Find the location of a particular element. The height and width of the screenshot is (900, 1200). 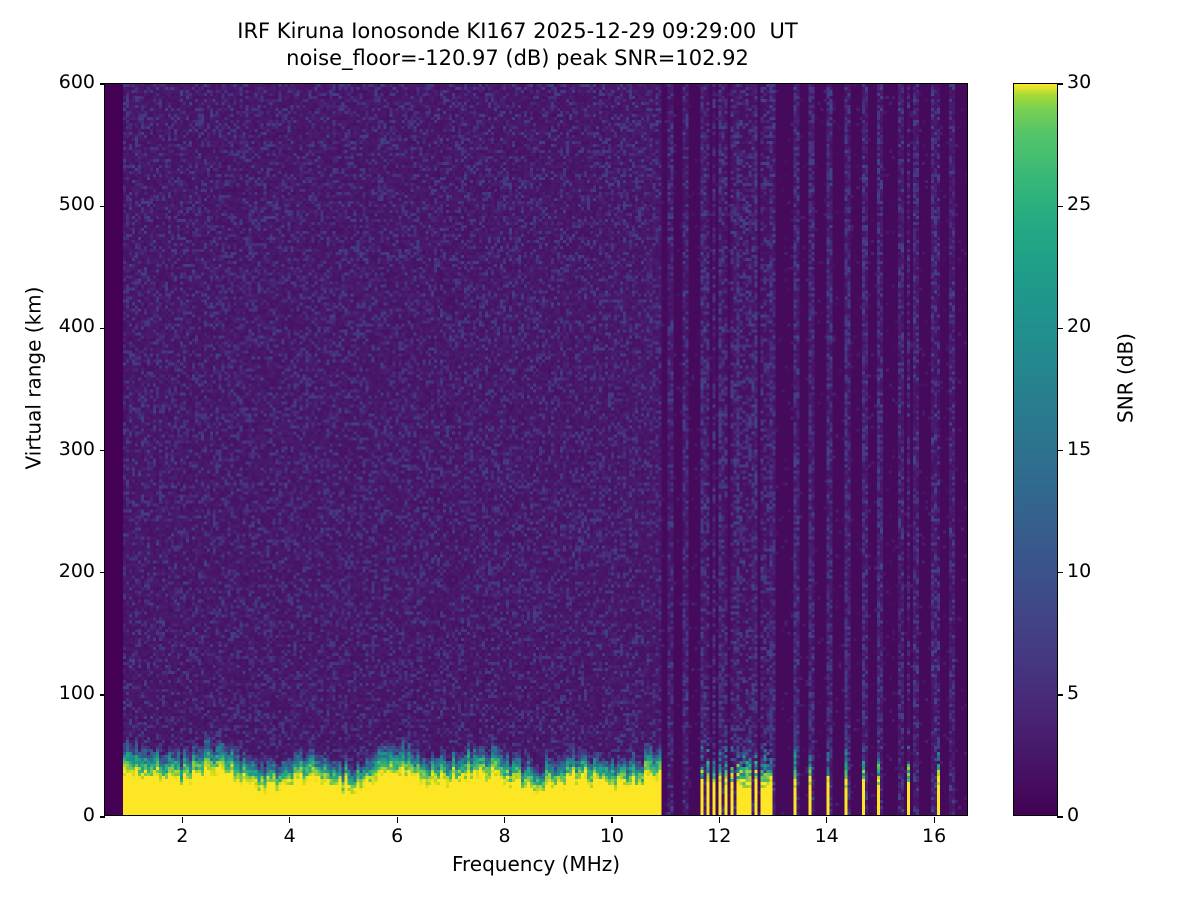

colorbar-tick-label: 0 is located at coordinates (1073, 815).